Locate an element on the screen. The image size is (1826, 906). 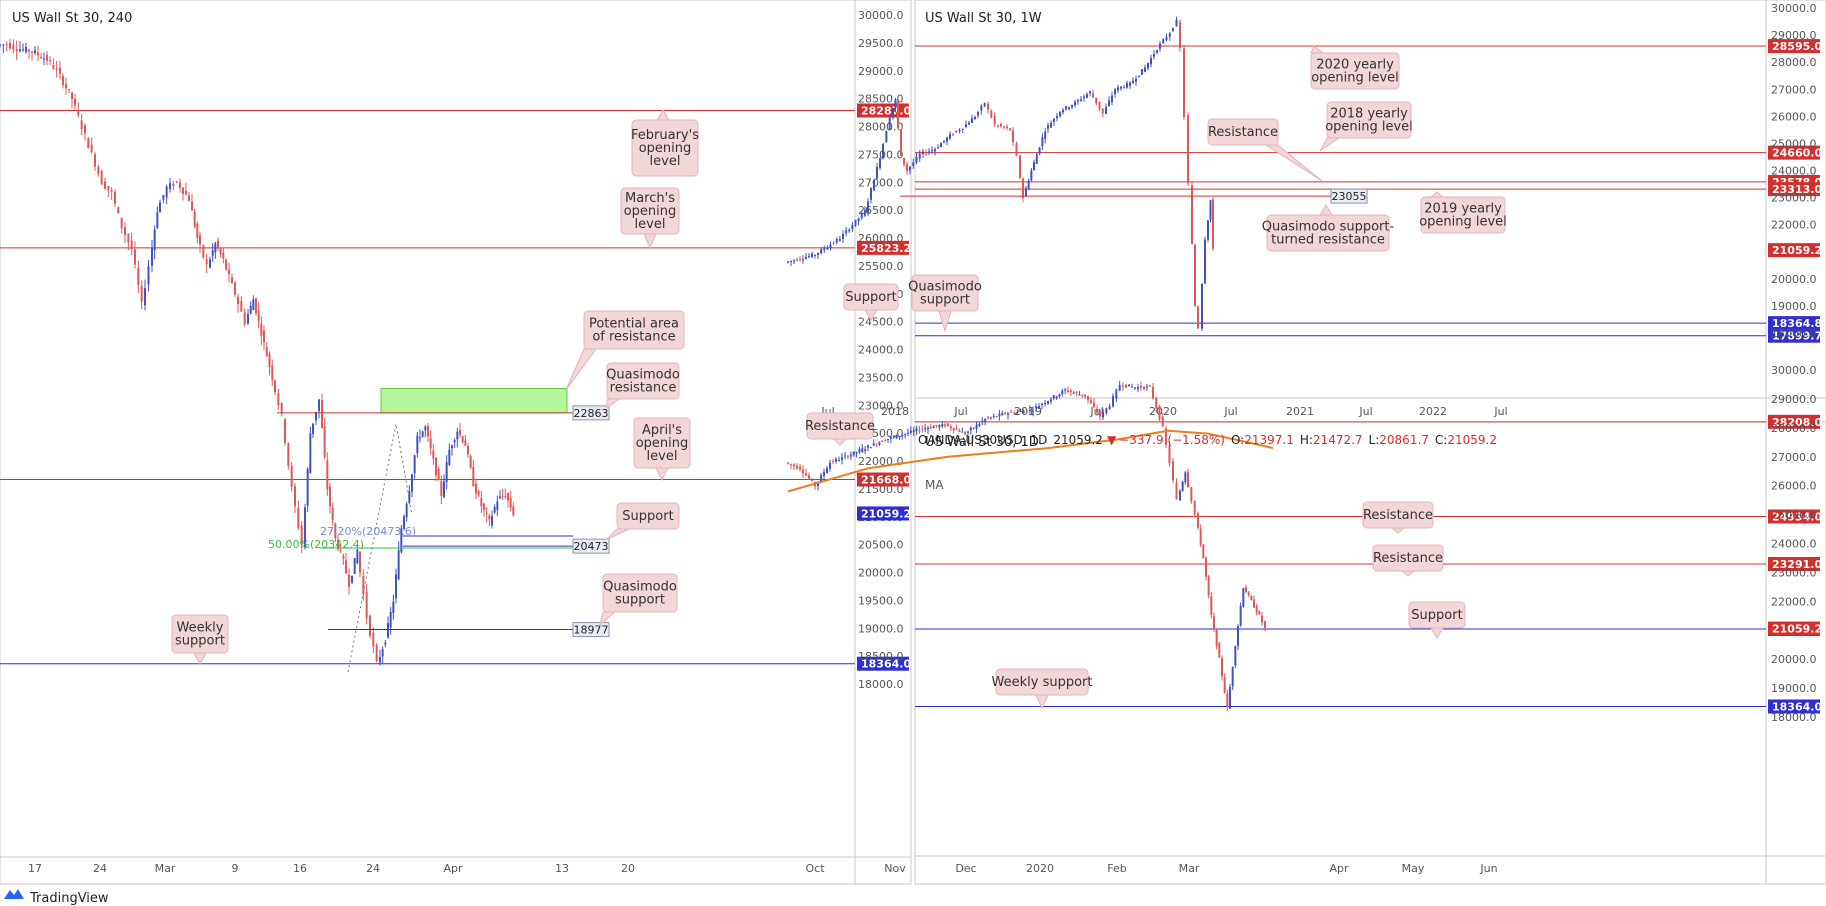
w1-price-box-bg is located at coordinates (1349, 196).